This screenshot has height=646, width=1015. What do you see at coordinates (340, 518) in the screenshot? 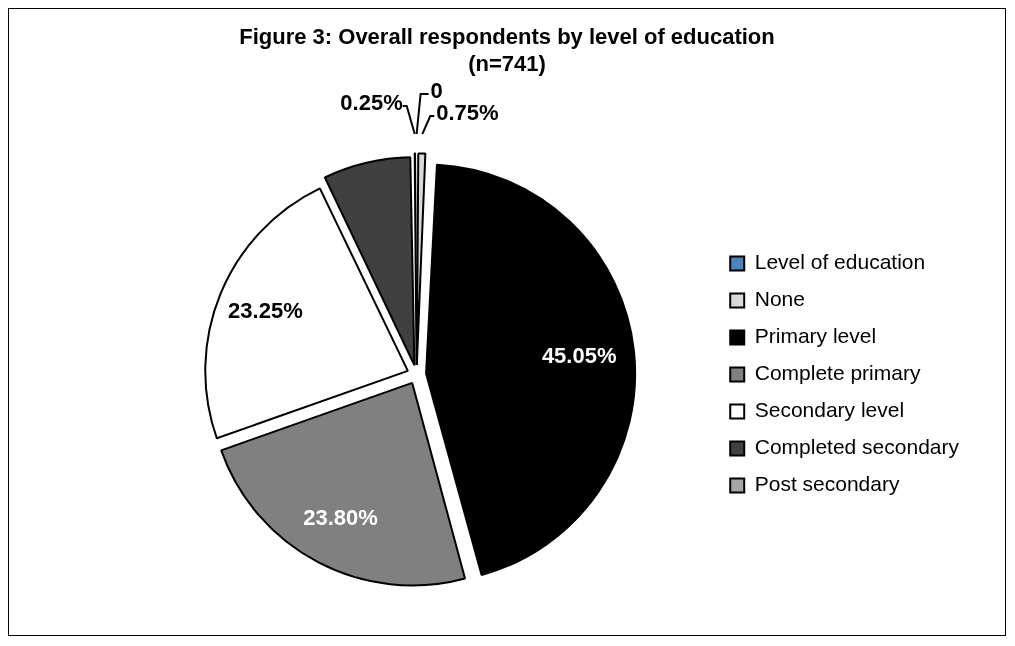
I see `data-label: 23.80%` at bounding box center [340, 518].